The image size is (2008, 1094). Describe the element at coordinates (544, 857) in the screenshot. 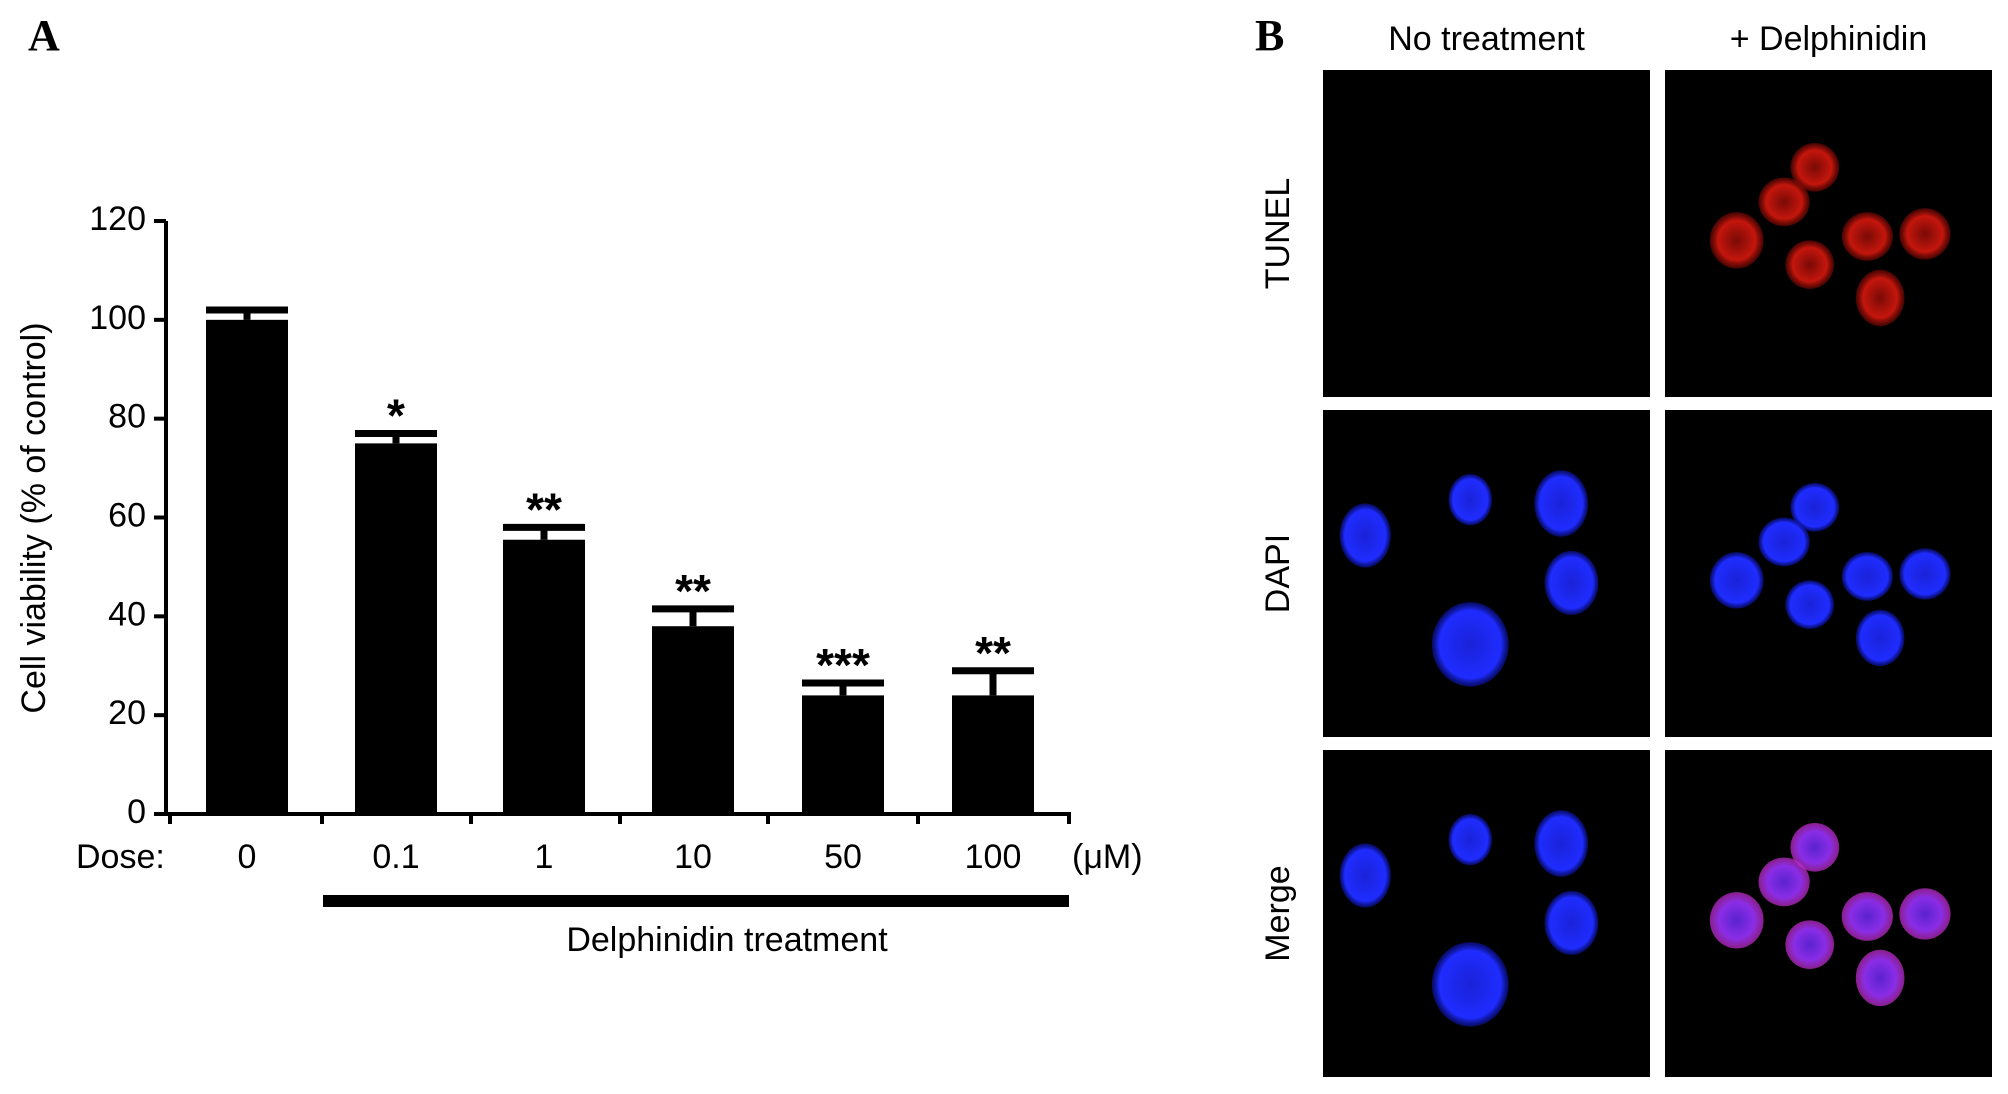

I see `x-tick-label: 1` at that location.